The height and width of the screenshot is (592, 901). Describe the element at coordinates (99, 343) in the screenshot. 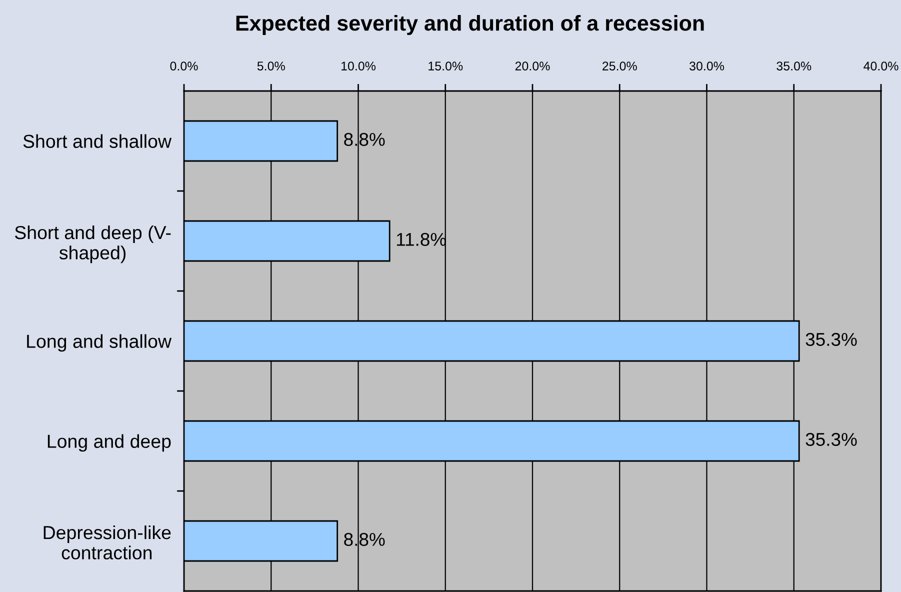

I see `y-tick-label: Long and shallow` at that location.